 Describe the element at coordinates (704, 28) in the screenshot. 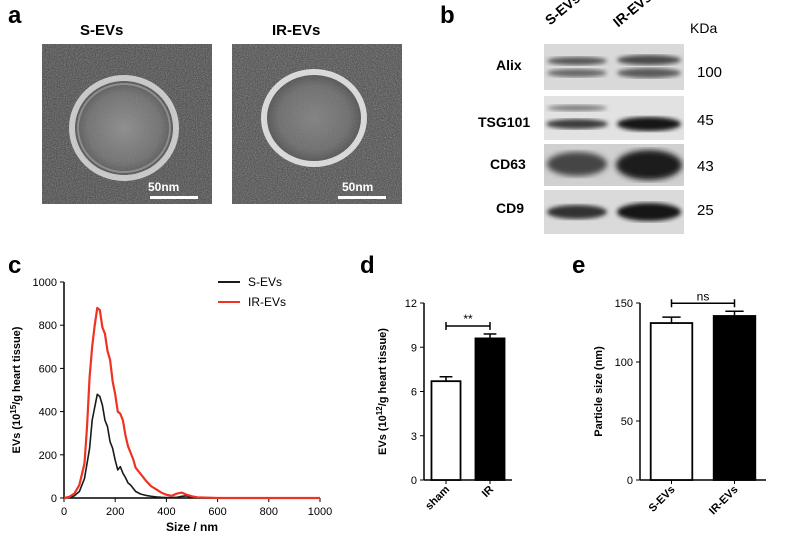

I see `blot-unit-label: KDa` at that location.